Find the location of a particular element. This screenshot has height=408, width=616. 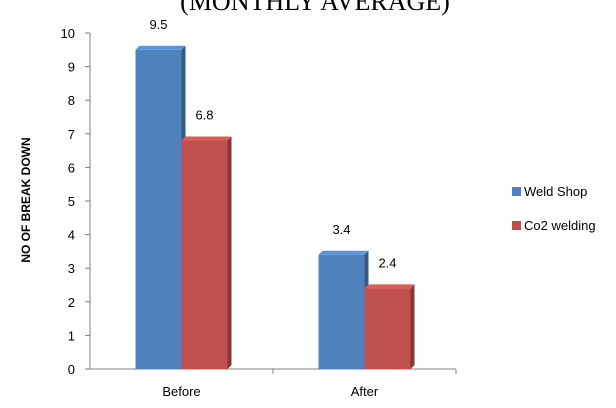

data-label: 9.5 is located at coordinates (158, 24).